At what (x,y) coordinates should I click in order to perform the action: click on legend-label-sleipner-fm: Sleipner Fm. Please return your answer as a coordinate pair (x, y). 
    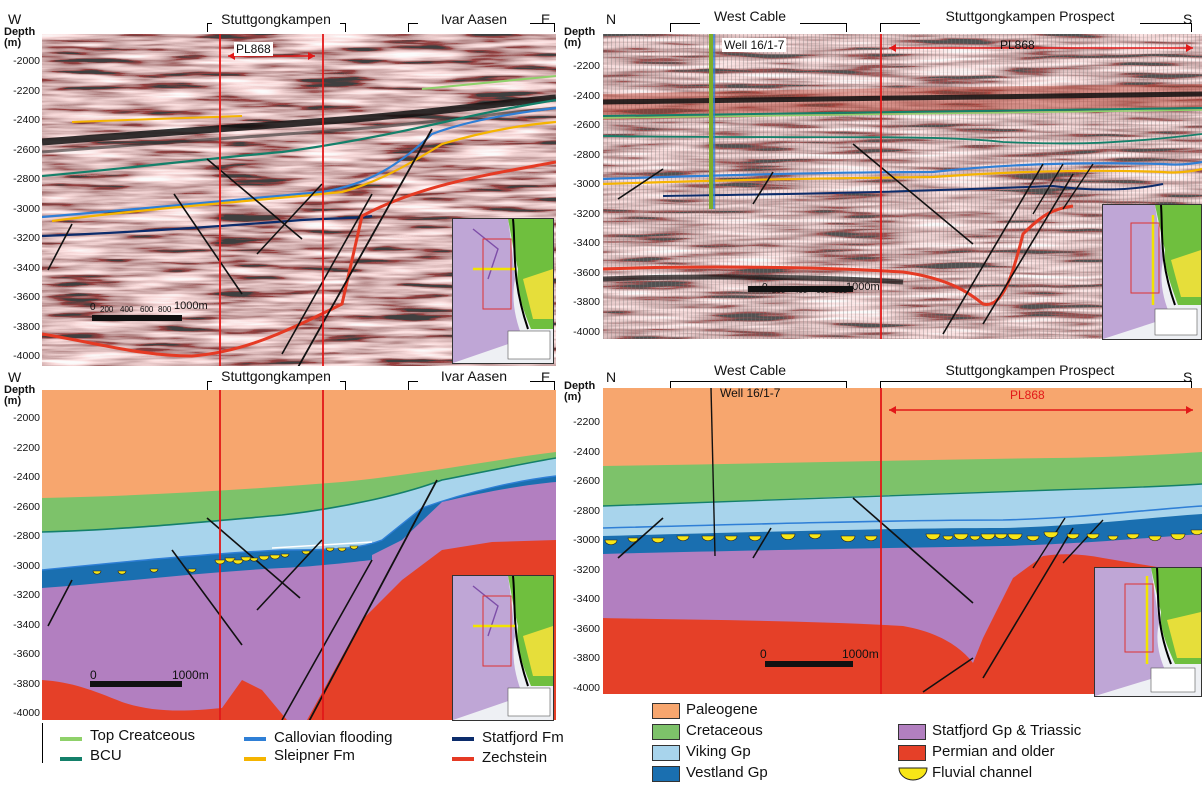
    Looking at the image, I should click on (314, 755).